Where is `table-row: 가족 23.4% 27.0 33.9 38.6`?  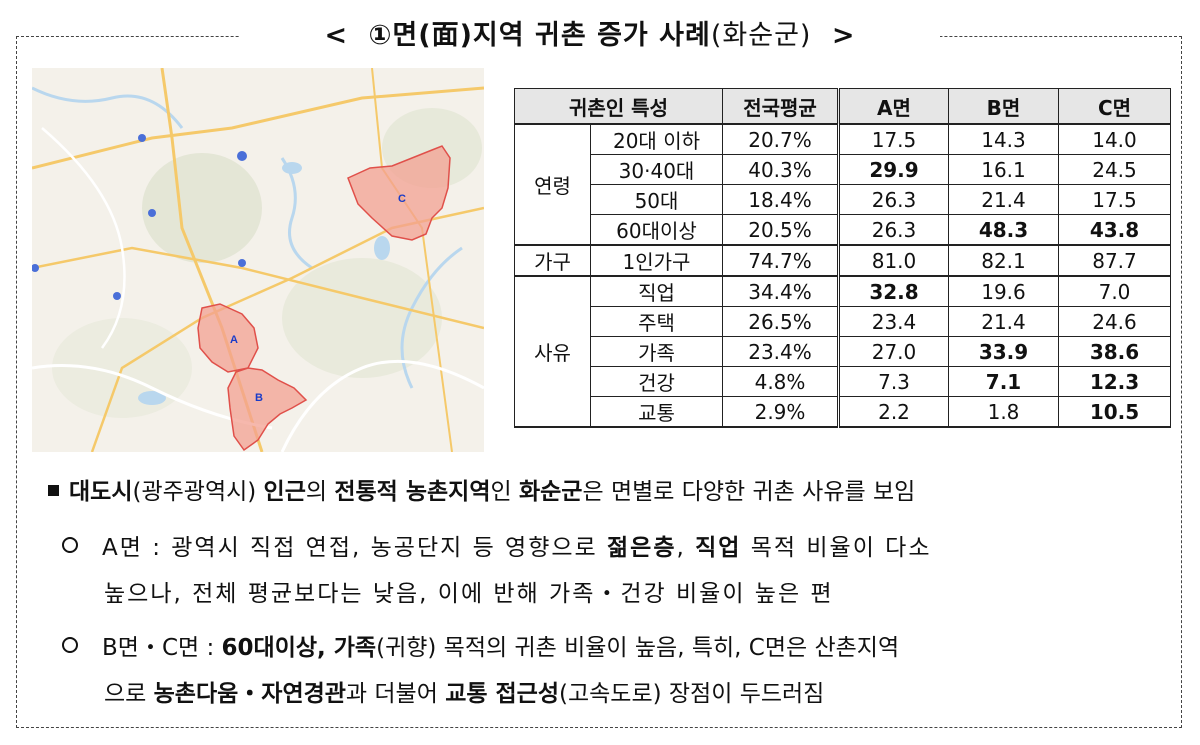 table-row: 가족 23.4% 27.0 33.9 38.6 is located at coordinates (843, 351).